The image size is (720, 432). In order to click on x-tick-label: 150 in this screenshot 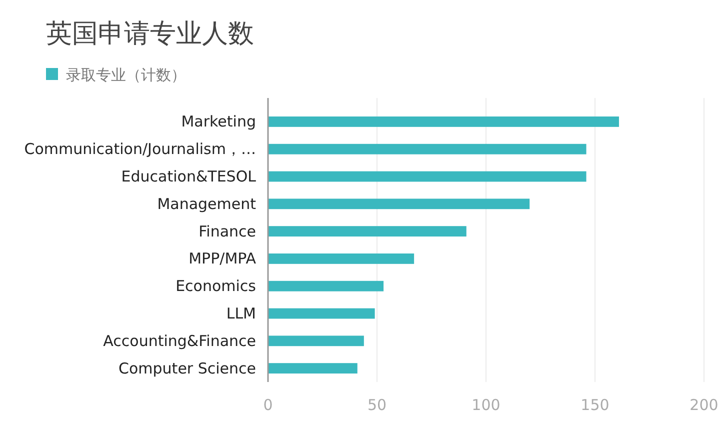, I will do `click(595, 405)`.